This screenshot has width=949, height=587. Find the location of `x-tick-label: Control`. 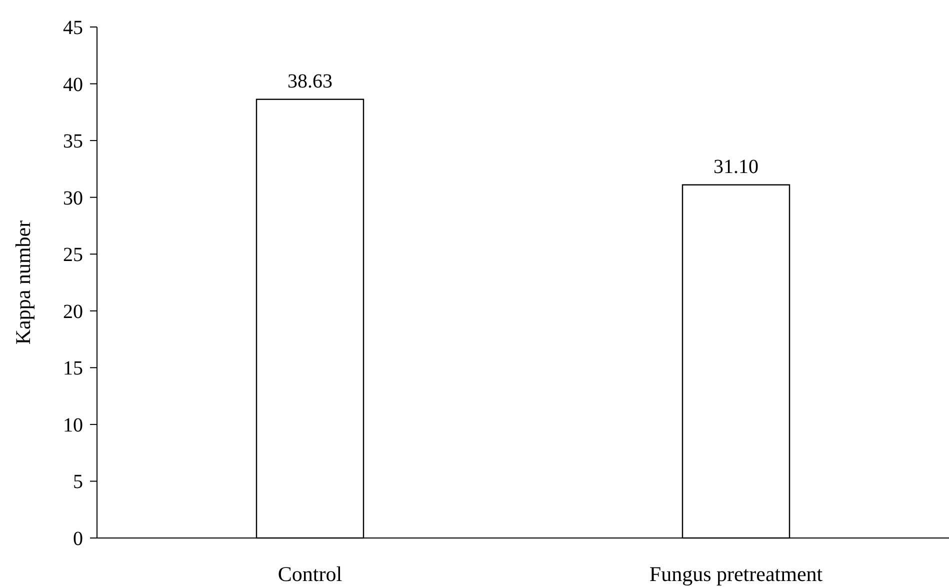

x-tick-label: Control is located at coordinates (310, 574).